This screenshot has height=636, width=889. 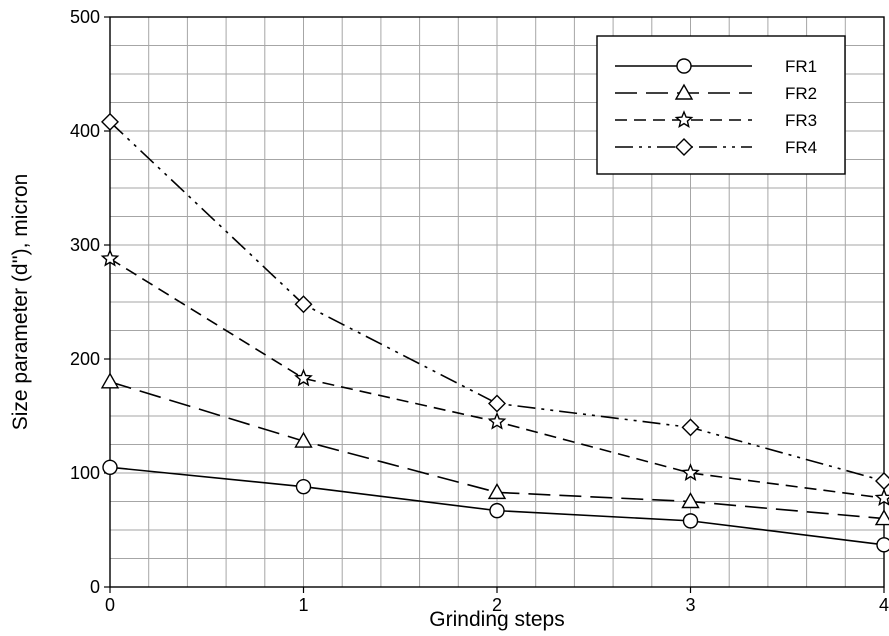 What do you see at coordinates (303, 605) in the screenshot?
I see `x-tick-label: 1` at bounding box center [303, 605].